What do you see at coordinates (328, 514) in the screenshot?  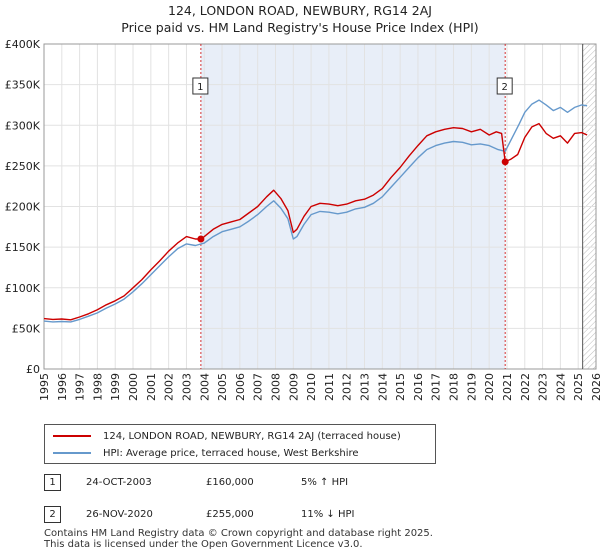 I see `transaction-hpi: 11% ↓ HPI` at bounding box center [328, 514].